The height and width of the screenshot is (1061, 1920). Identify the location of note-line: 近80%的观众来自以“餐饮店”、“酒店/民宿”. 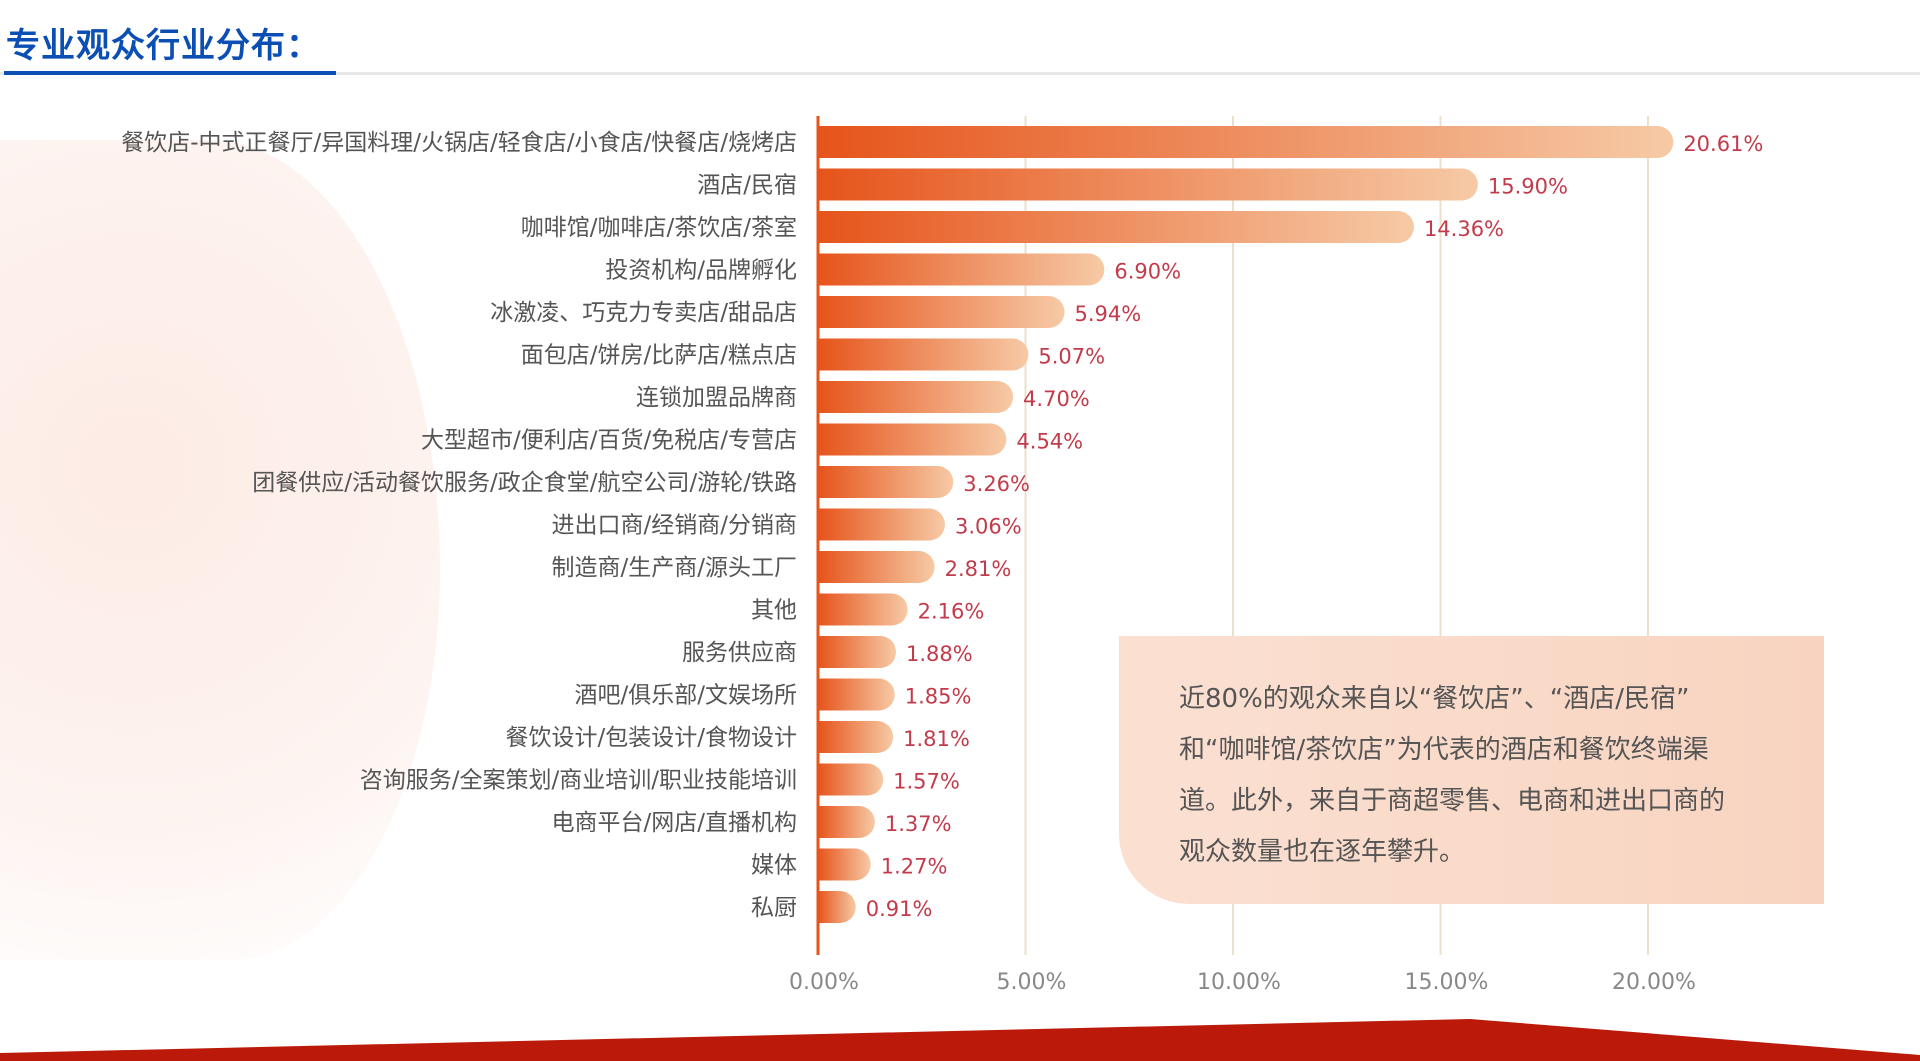
(1434, 699).